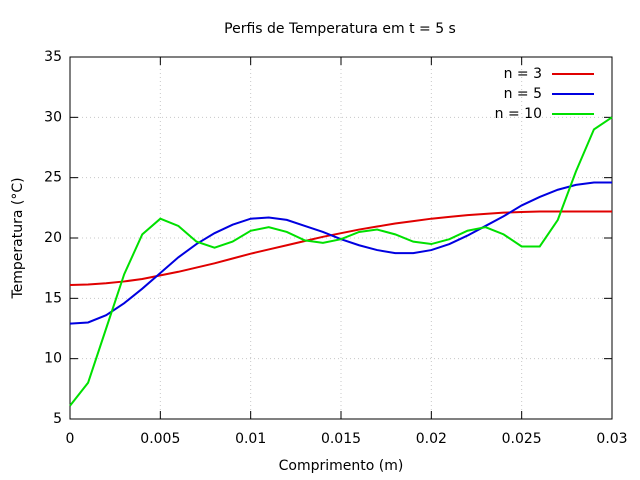 The height and width of the screenshot is (480, 640). What do you see at coordinates (340, 29) in the screenshot?
I see `chart-title: Perfis de Temperatura em t = 5 s` at bounding box center [340, 29].